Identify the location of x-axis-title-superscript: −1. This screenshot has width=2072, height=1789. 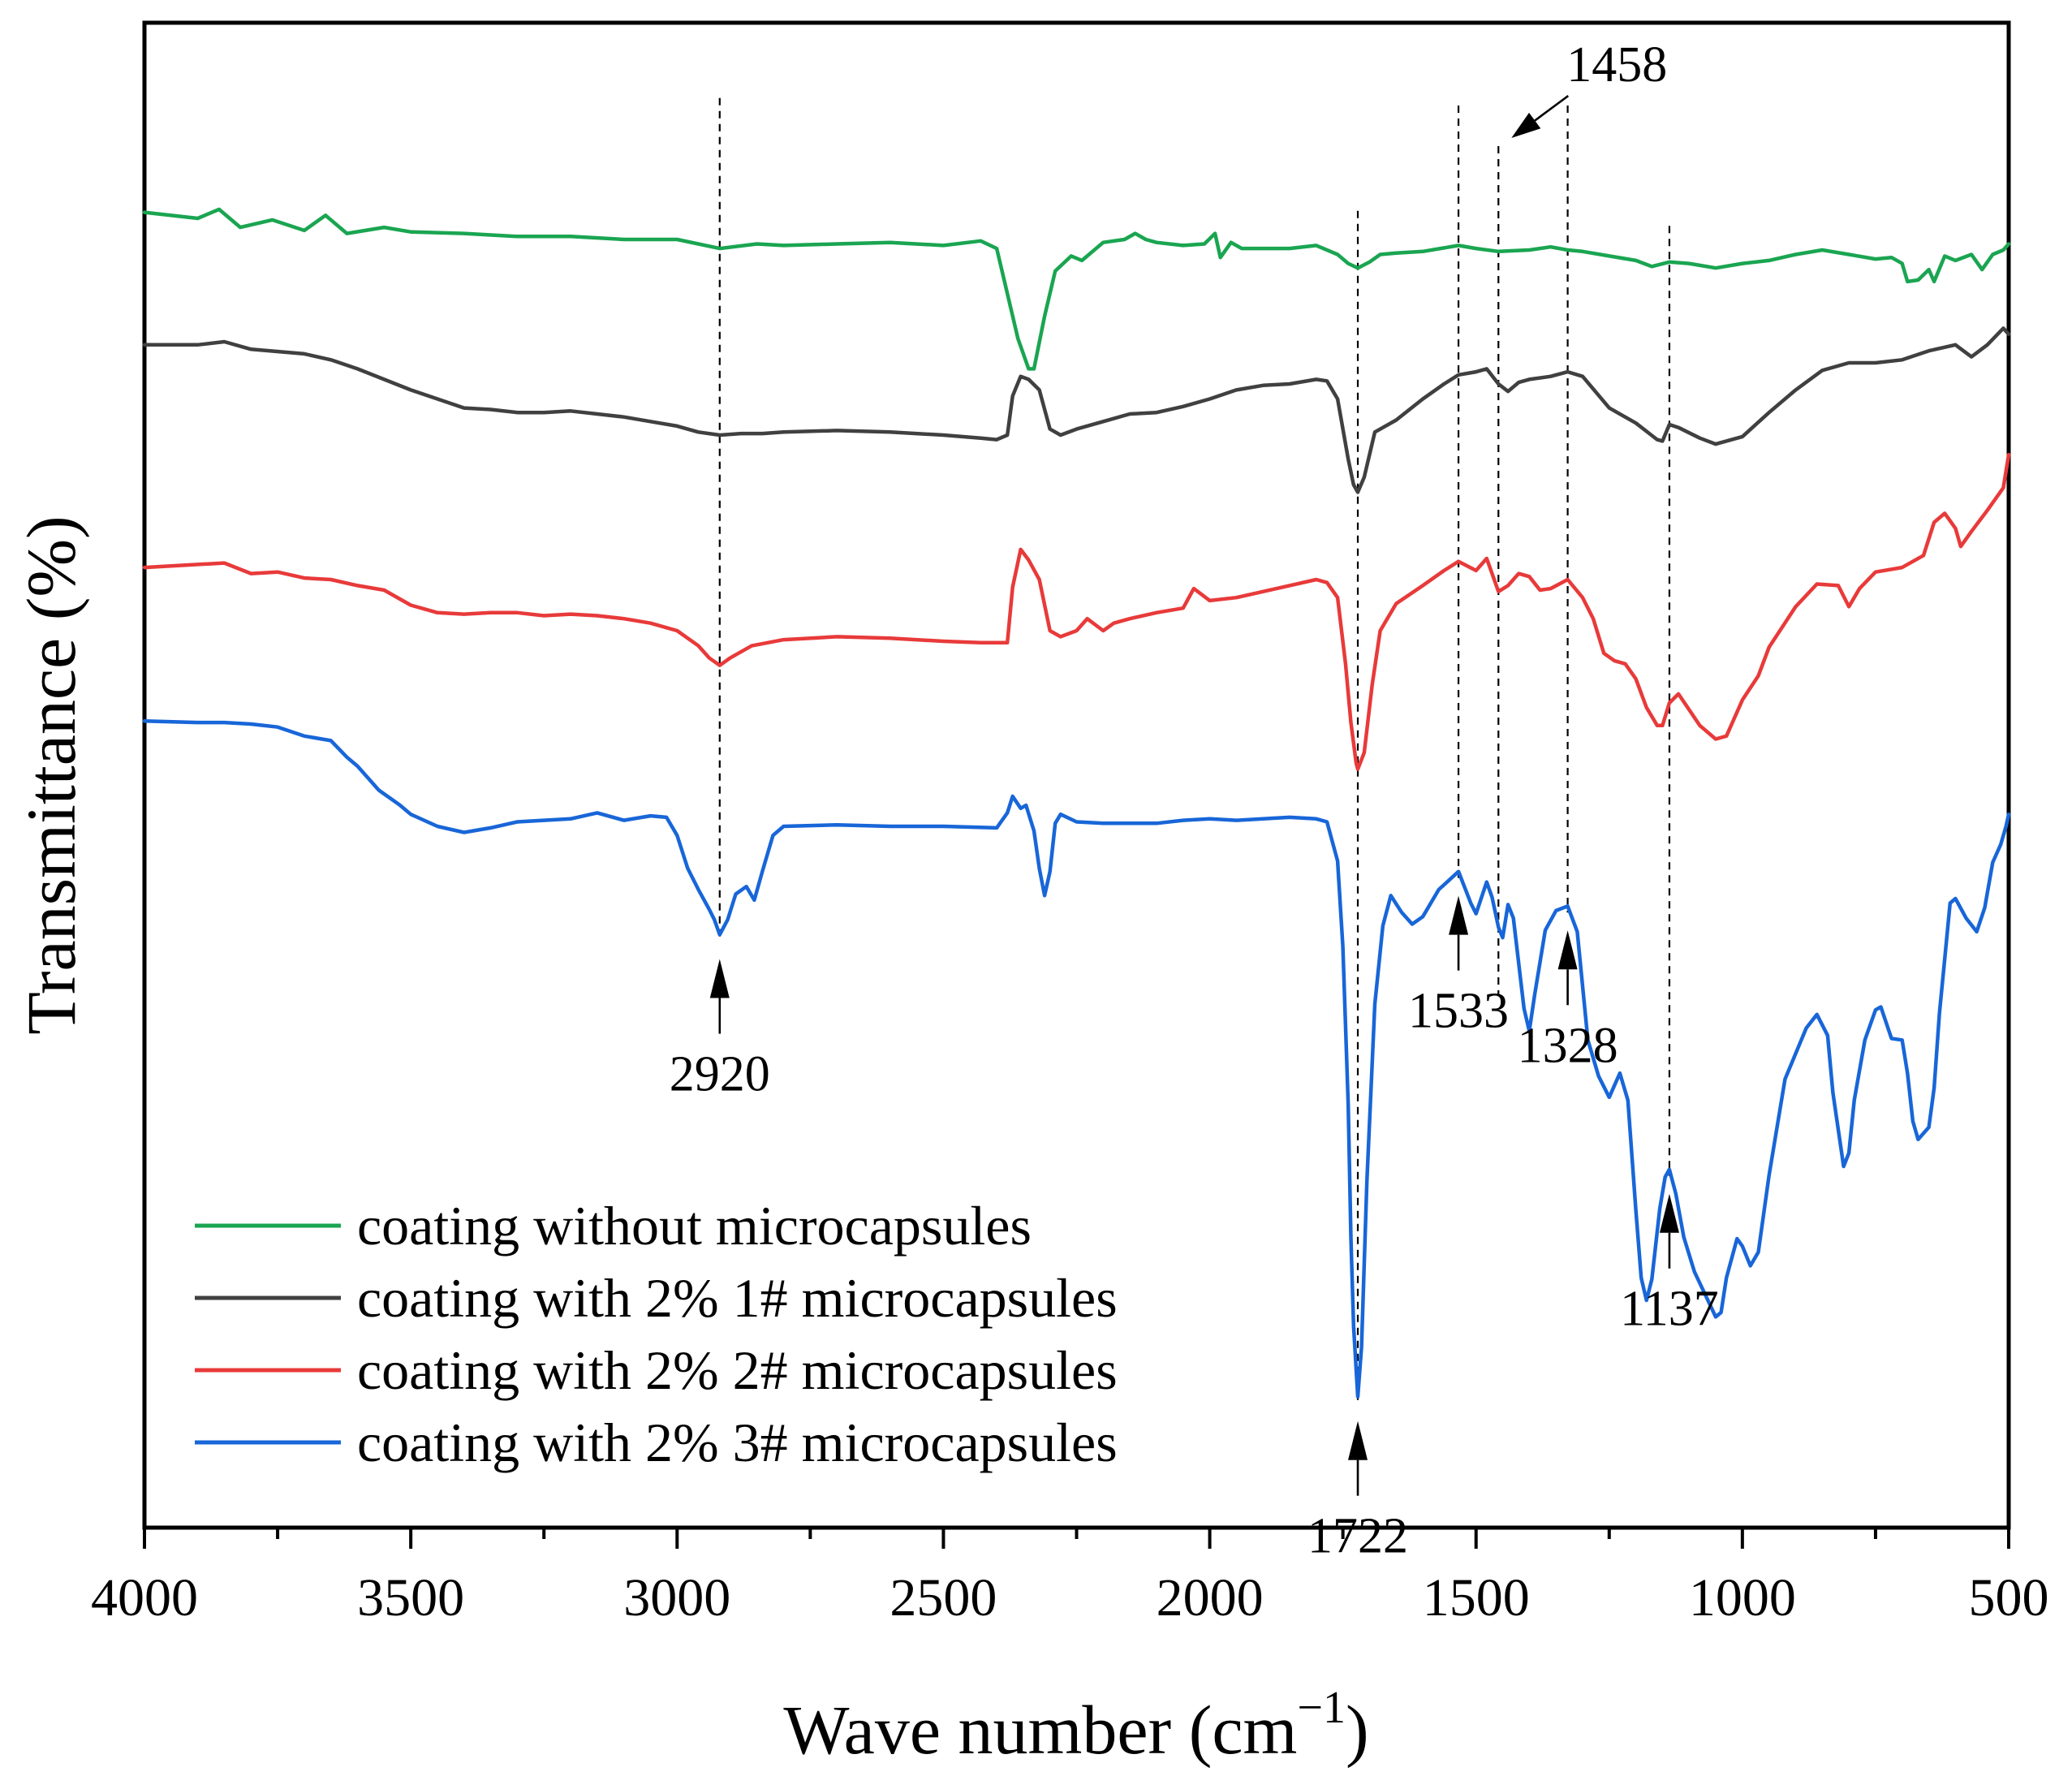
(1322, 1708).